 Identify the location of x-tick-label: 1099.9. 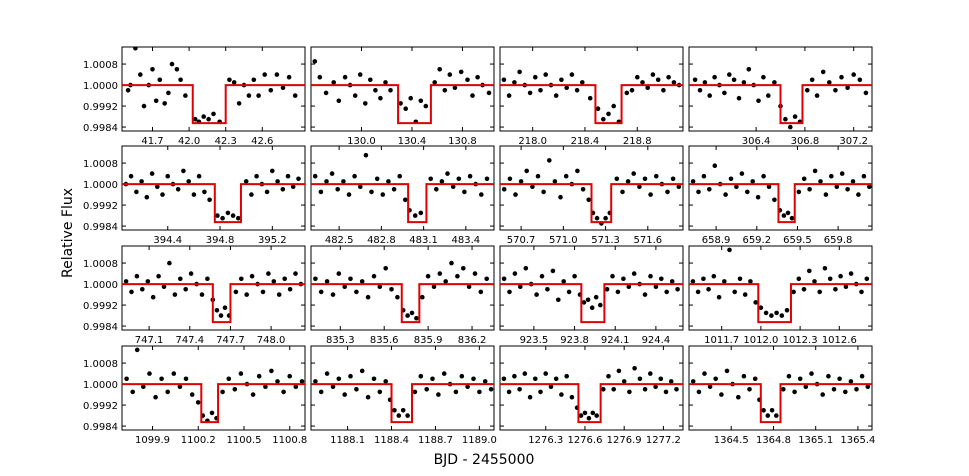
(152, 440).